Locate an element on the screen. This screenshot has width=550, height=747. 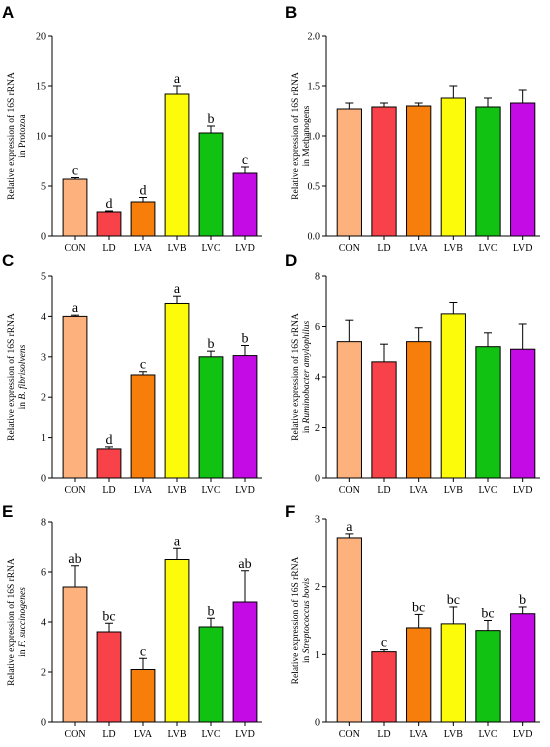
y-axis-label-line2: in B. fibrisolvens is located at coordinates (22, 376).